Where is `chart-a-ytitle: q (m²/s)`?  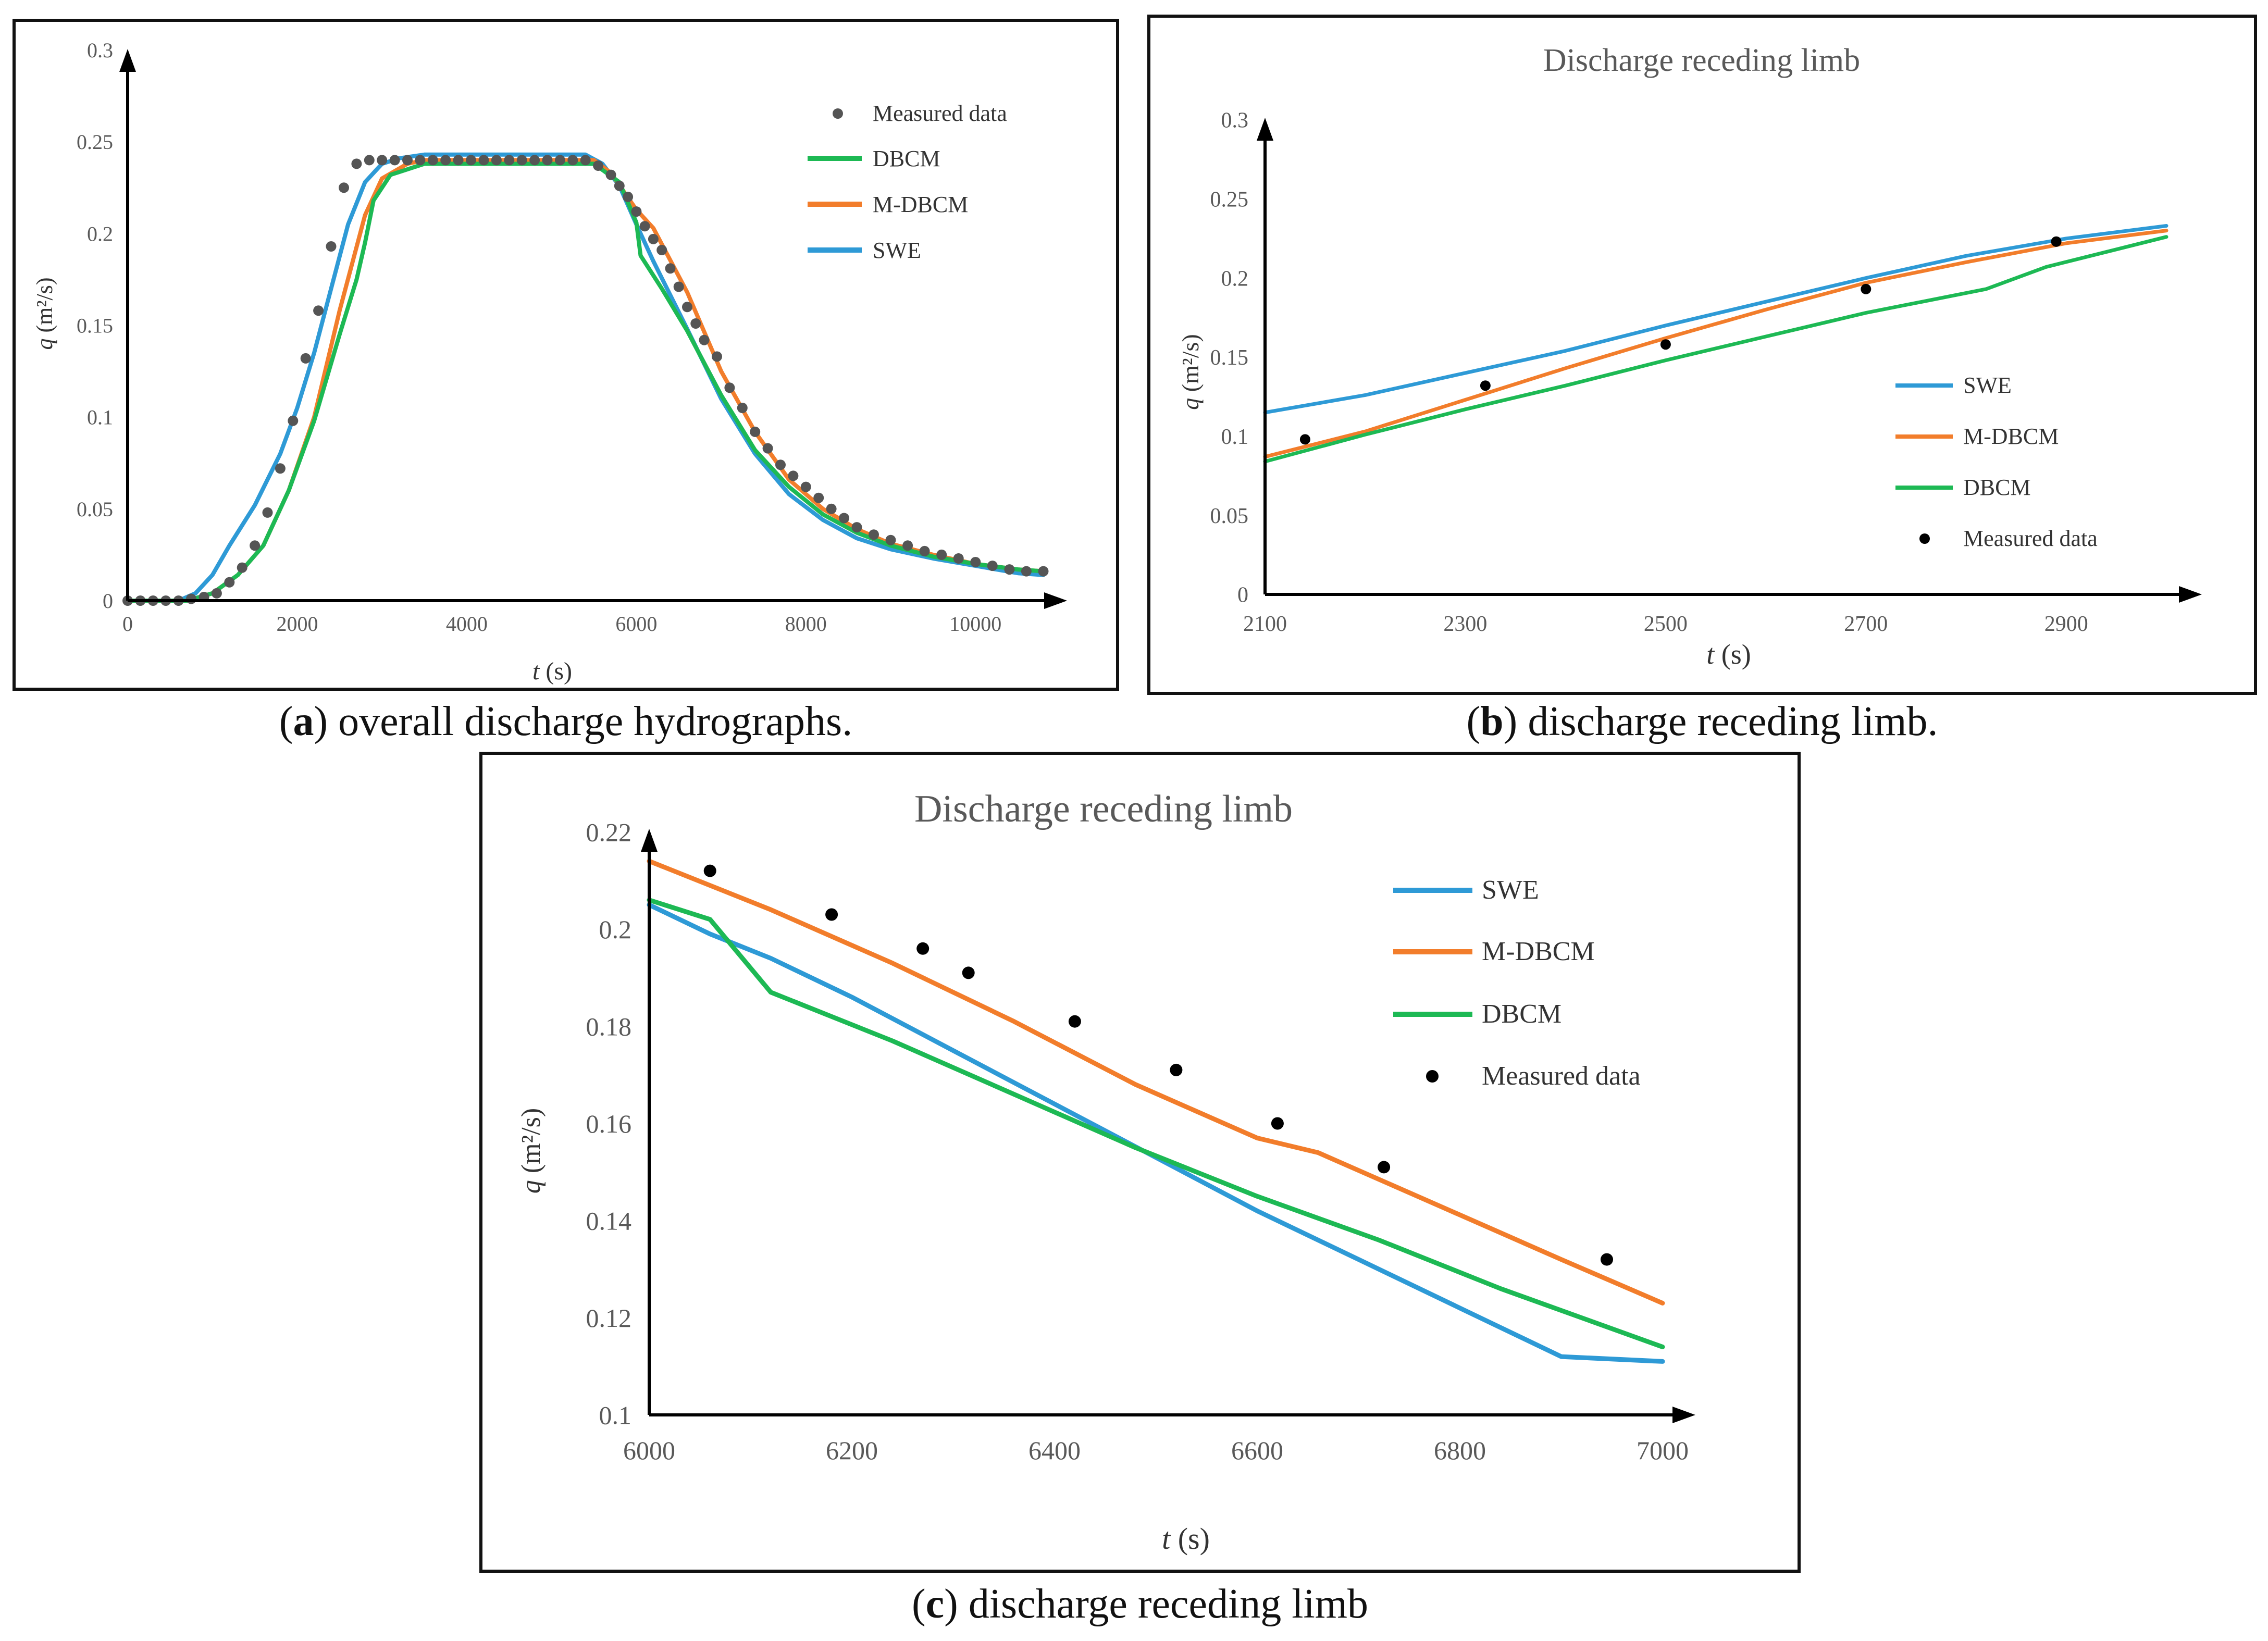 chart-a-ytitle: q (m²/s) is located at coordinates (44, 314).